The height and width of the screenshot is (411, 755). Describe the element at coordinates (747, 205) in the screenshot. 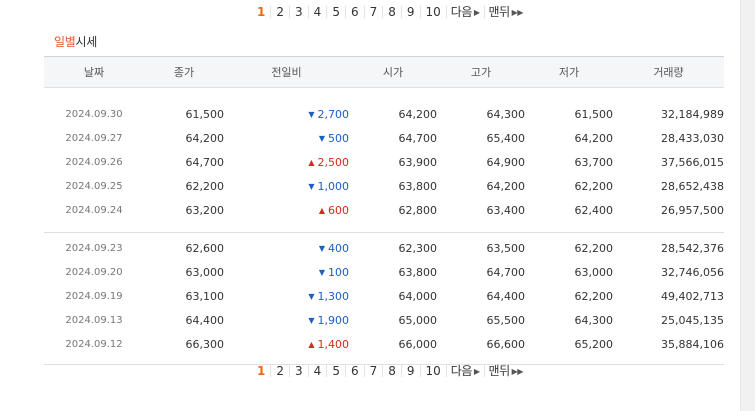

I see `scrollbar` at that location.